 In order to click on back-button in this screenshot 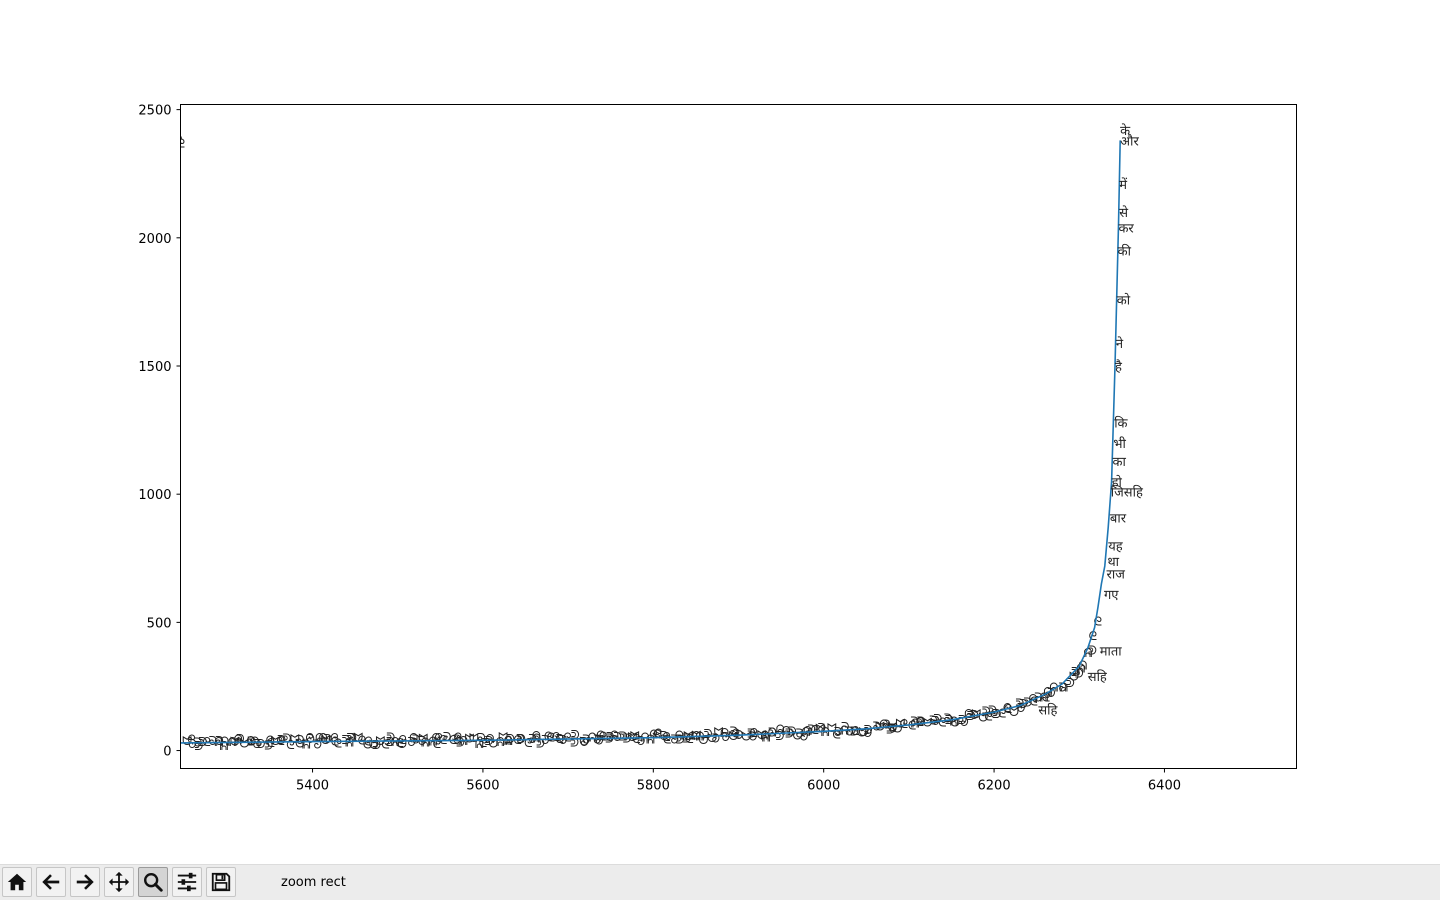, I will do `click(51, 882)`.